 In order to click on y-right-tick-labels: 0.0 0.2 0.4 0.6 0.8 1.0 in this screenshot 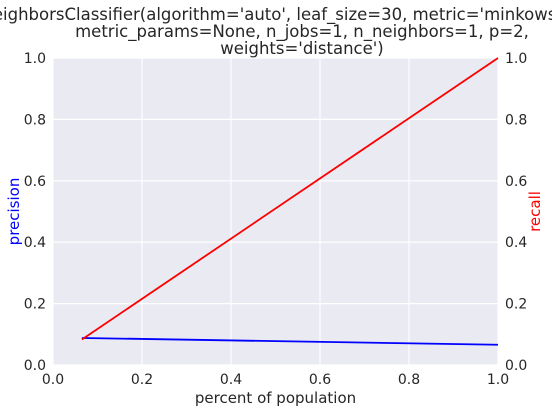, I will do `click(516, 212)`.